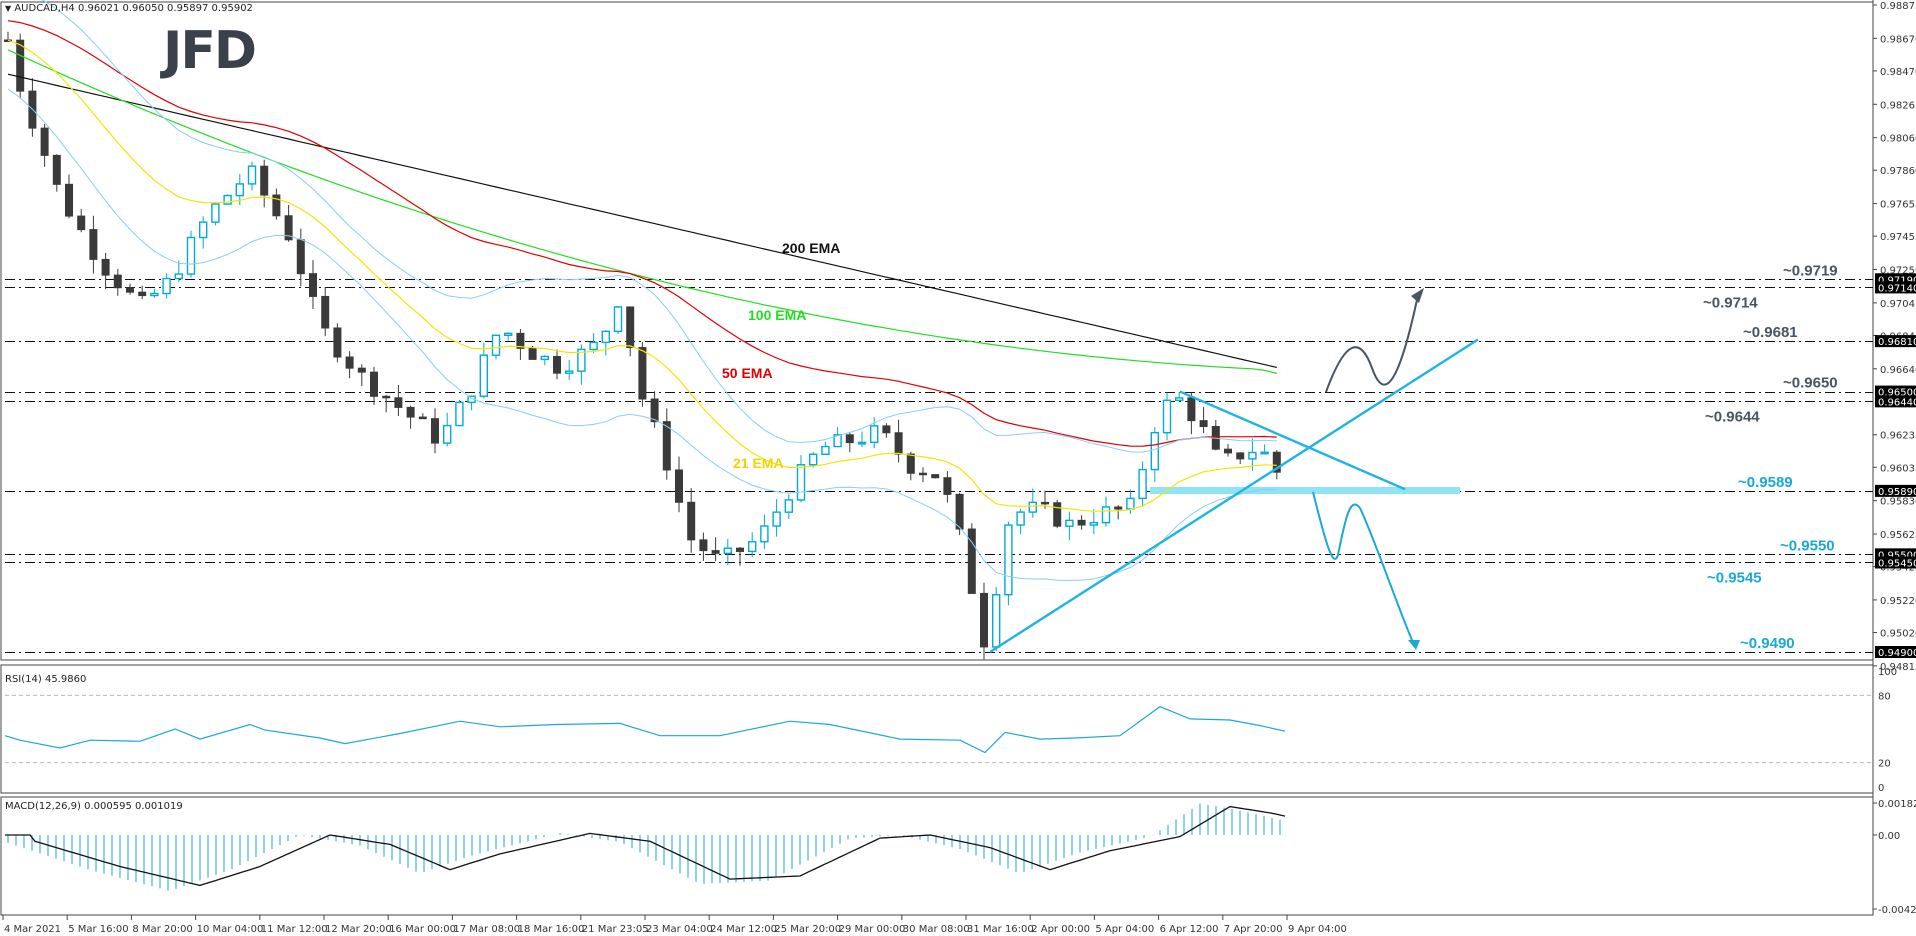 The height and width of the screenshot is (936, 1916). Describe the element at coordinates (1124, 929) in the screenshot. I see `time-tick-label: 5 Apr 04:00` at that location.